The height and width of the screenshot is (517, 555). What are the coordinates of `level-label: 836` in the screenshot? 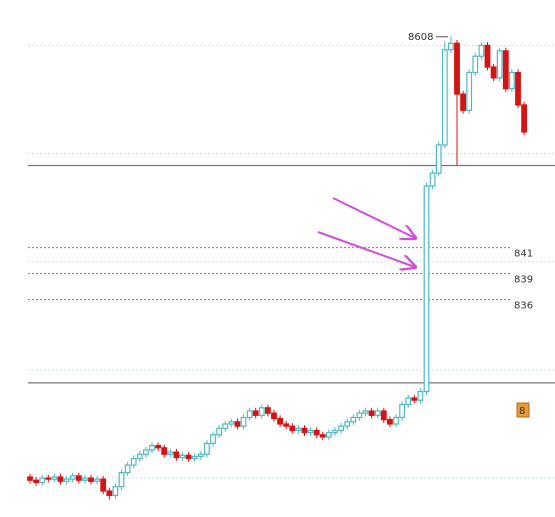 It's located at (523, 306).